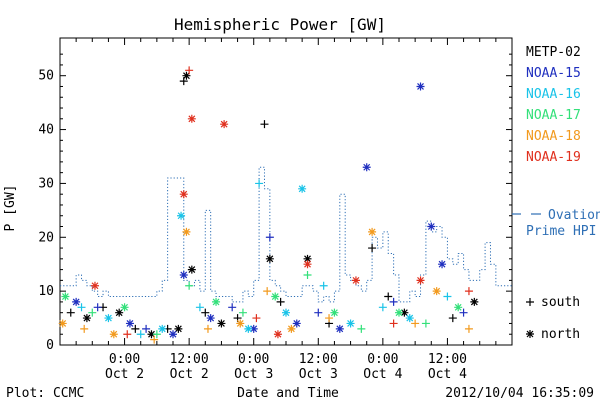 This screenshot has width=600, height=400. What do you see at coordinates (553, 115) in the screenshot?
I see `legend-noaa-17: NOAA-17` at bounding box center [553, 115].